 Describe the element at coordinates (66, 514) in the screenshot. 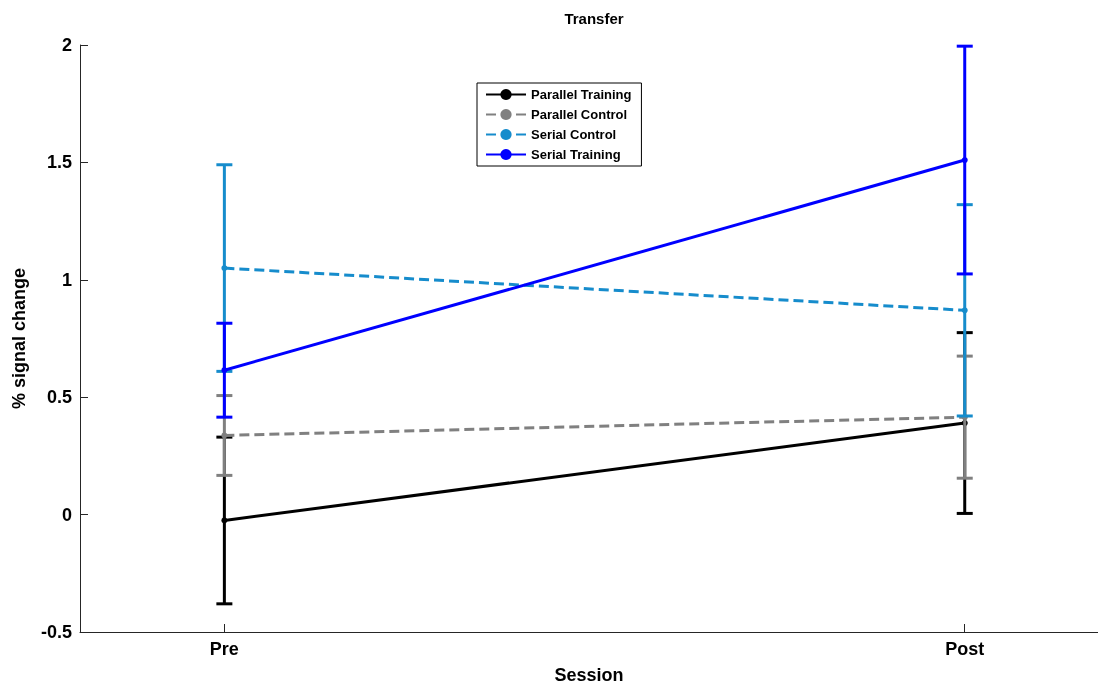

I see `y-tick-label: 0` at that location.